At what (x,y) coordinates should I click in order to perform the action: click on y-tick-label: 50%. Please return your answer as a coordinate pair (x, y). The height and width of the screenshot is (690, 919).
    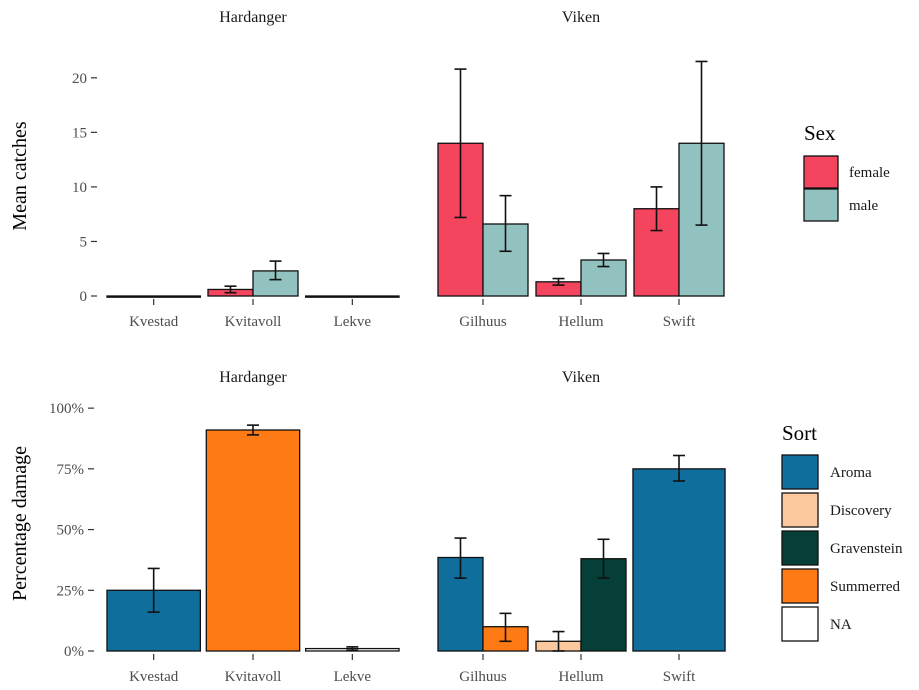
    Looking at the image, I should click on (71, 531).